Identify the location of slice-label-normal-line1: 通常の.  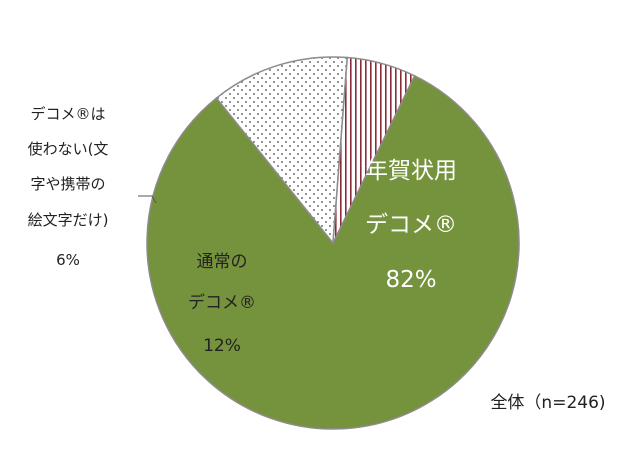
(222, 262).